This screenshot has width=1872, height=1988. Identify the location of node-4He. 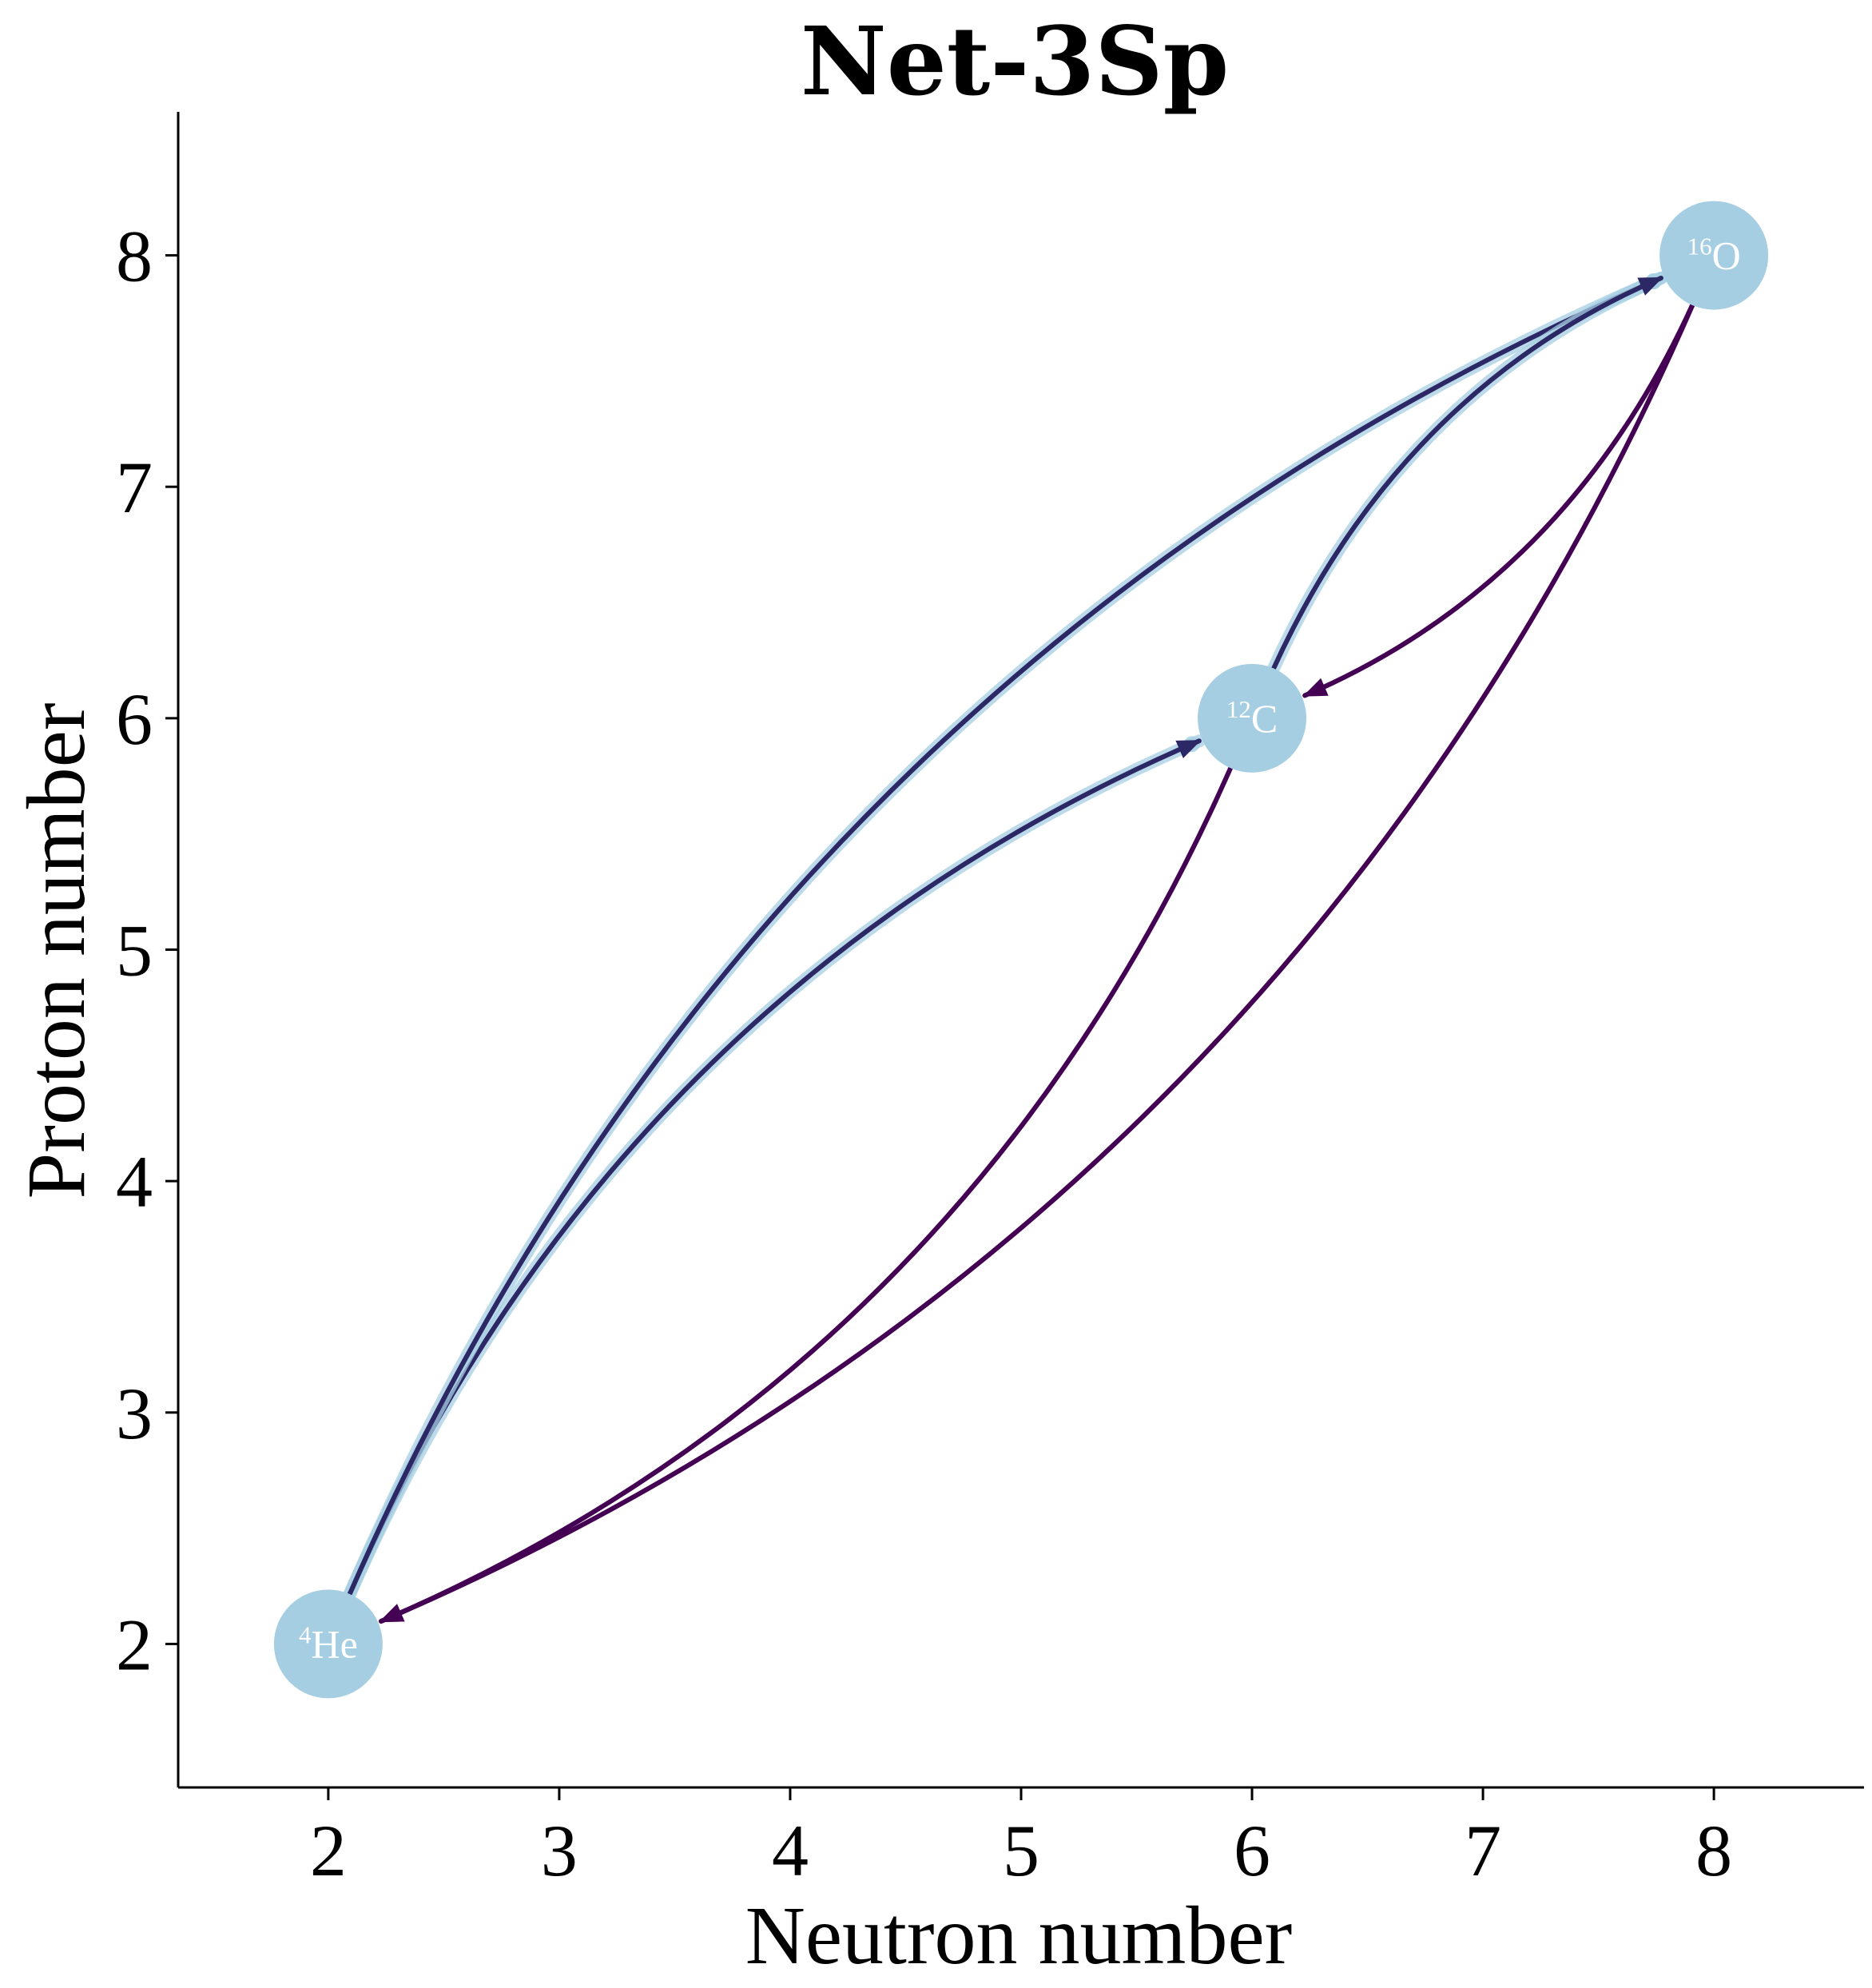
(328, 1644).